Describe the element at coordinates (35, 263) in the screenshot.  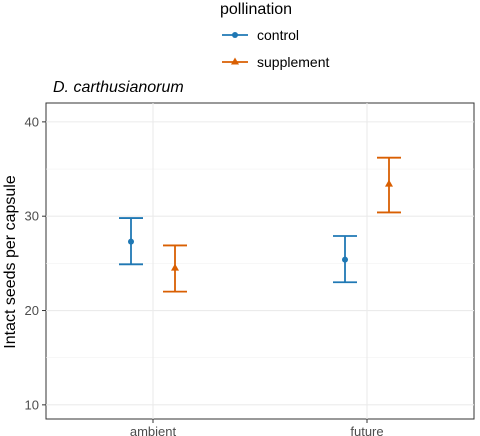
I see `y-axis-ticks: 10 20 30 40` at that location.